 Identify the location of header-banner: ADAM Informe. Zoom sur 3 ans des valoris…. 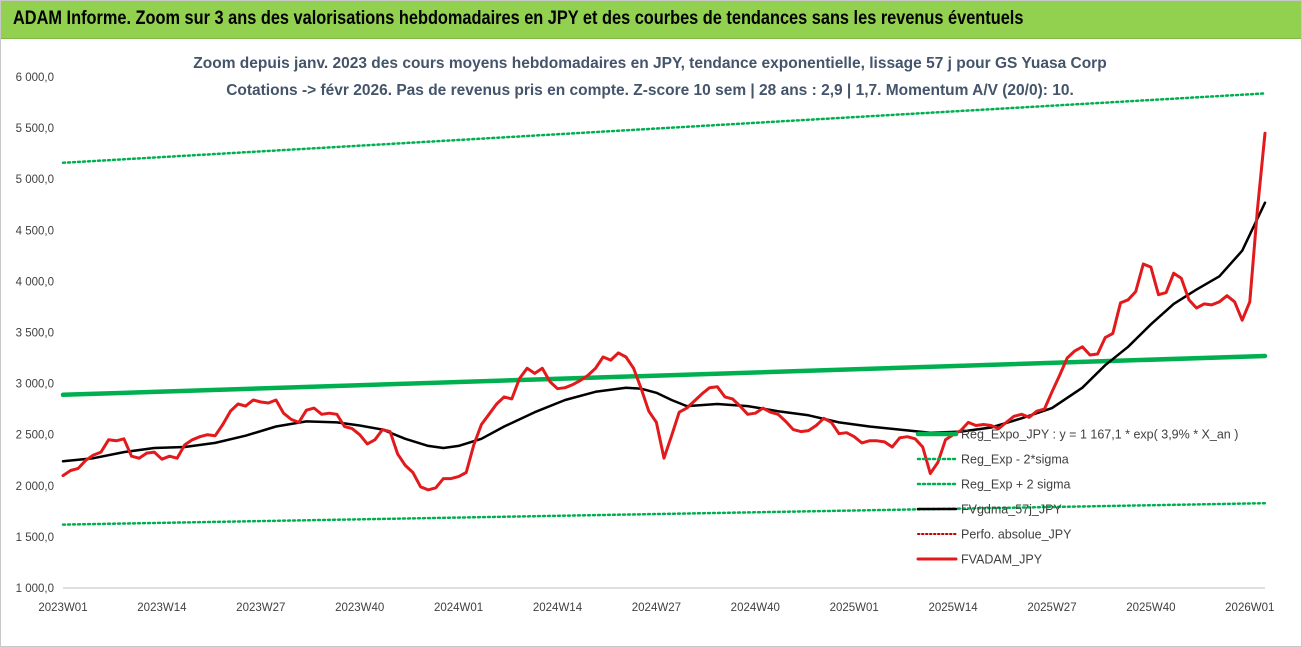
(651, 20).